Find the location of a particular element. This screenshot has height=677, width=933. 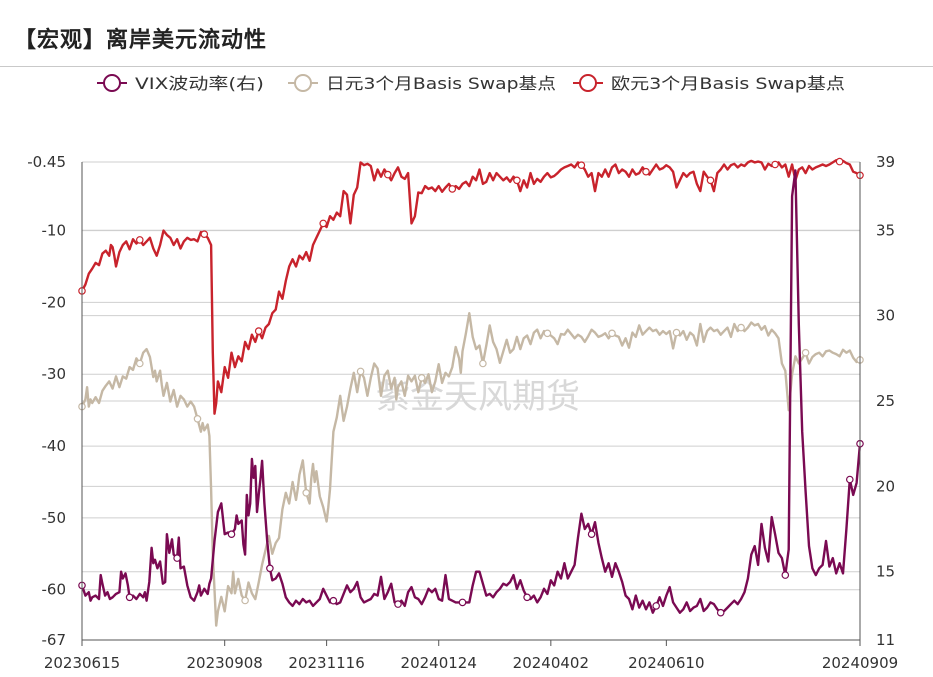

right-tick-label: 25 is located at coordinates (885, 401).